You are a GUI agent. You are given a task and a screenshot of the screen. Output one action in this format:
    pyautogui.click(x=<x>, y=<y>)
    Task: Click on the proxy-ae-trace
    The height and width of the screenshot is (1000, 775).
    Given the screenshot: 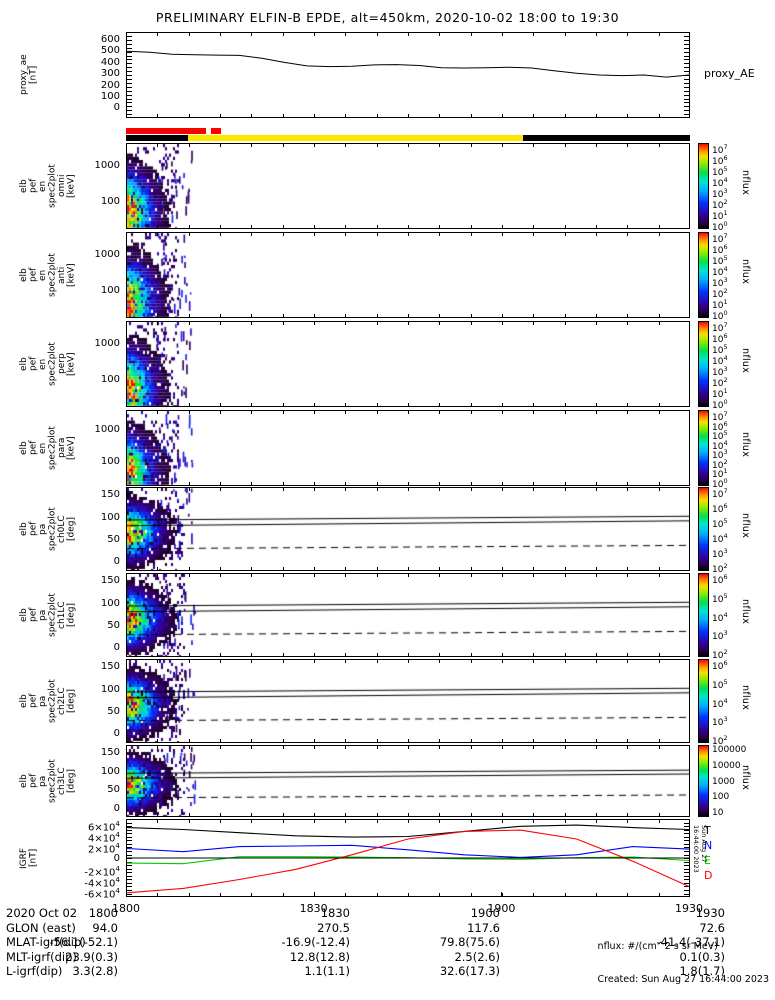 What is the action you would take?
    pyautogui.click(x=408, y=64)
    